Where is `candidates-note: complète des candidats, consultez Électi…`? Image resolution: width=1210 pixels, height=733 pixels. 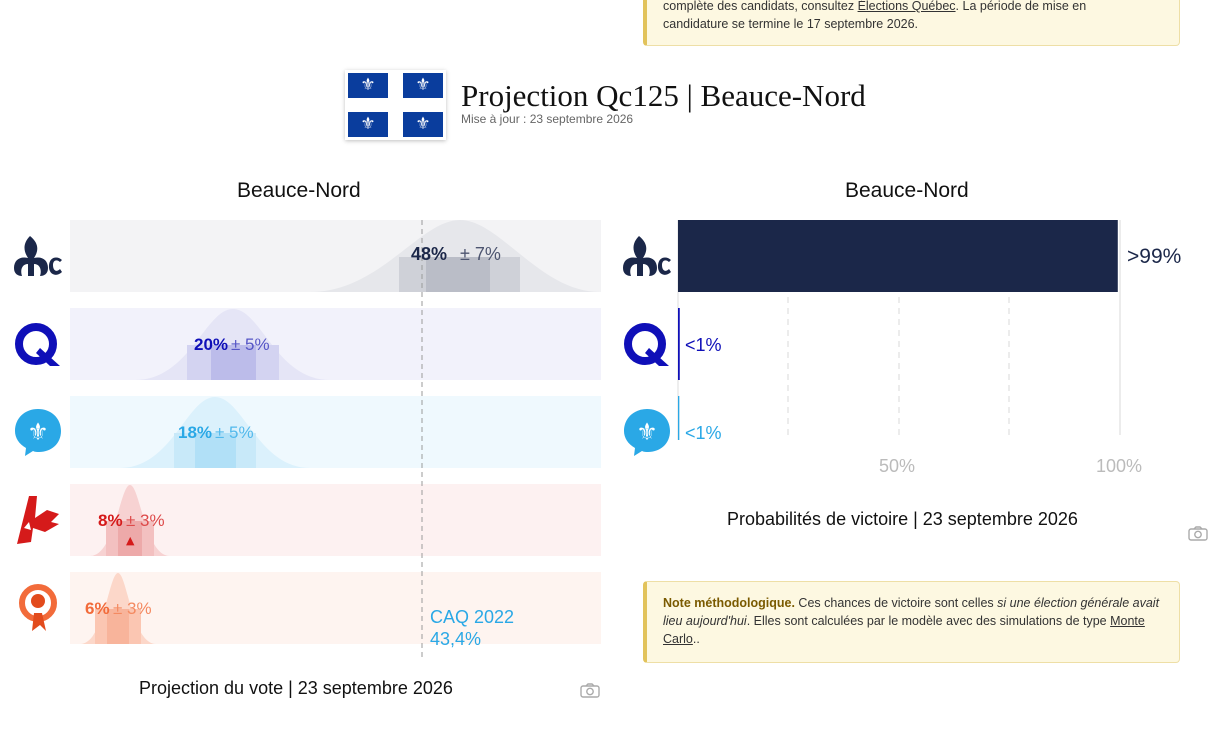 candidates-note: complète des candidats, consultez Électi… is located at coordinates (911, 23).